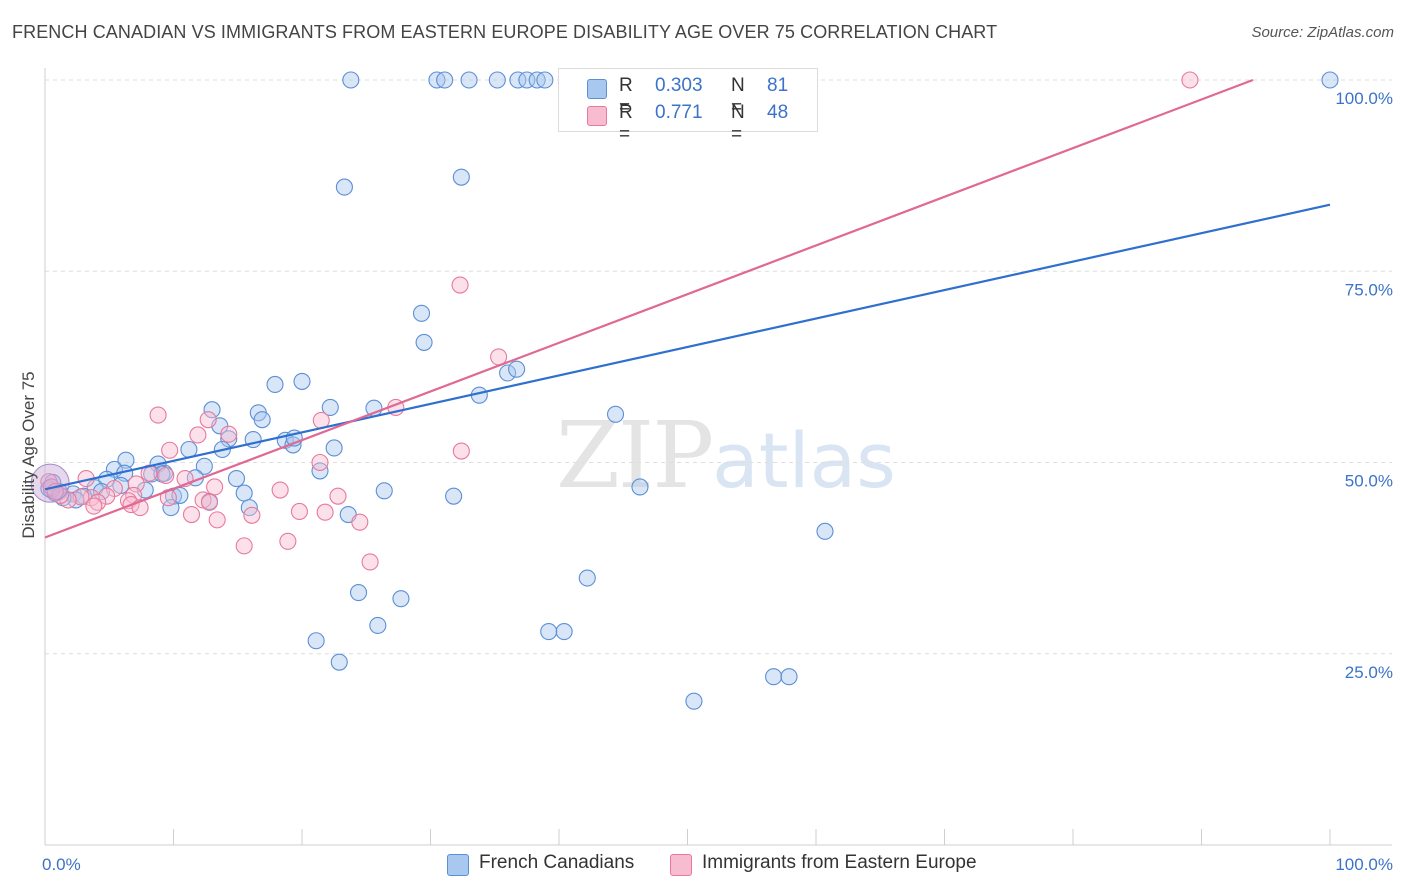 The height and width of the screenshot is (892, 1406). I want to click on legend-label: Immigrants from Eastern Europe, so click(839, 862).